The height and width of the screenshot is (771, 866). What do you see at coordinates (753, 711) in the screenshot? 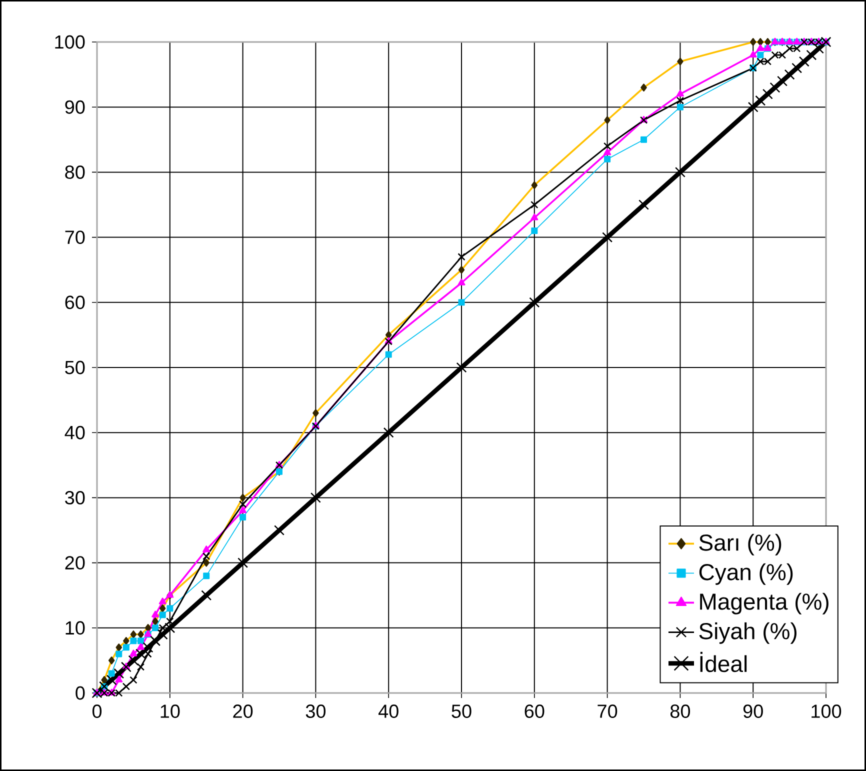
I see `x-tick-label: 90` at bounding box center [753, 711].